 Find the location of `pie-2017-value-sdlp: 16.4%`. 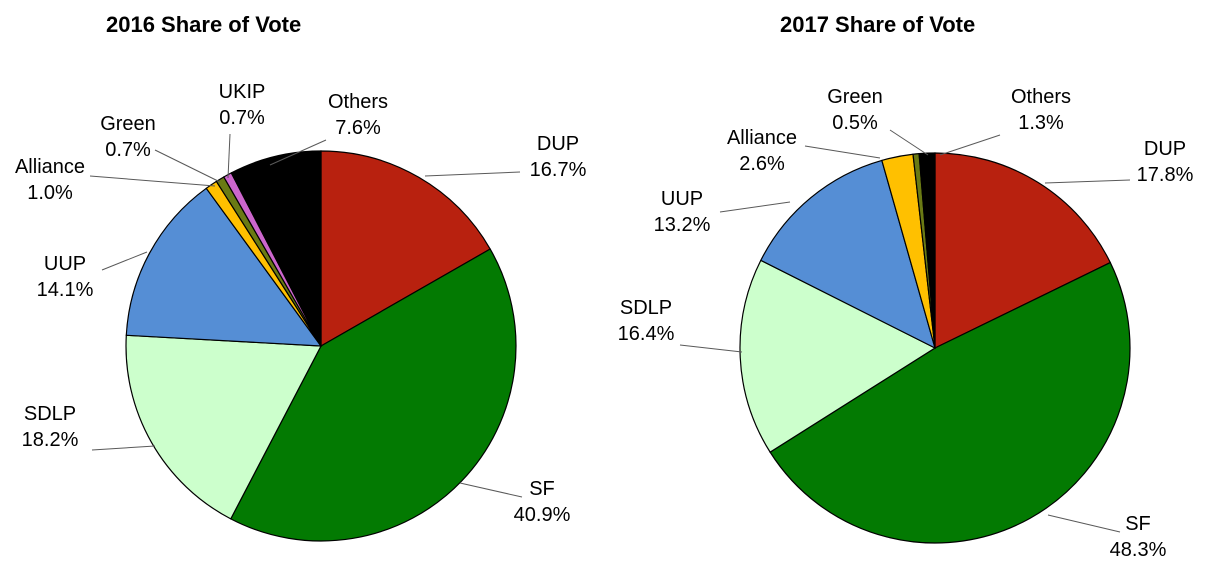

pie-2017-value-sdlp: 16.4% is located at coordinates (646, 334).